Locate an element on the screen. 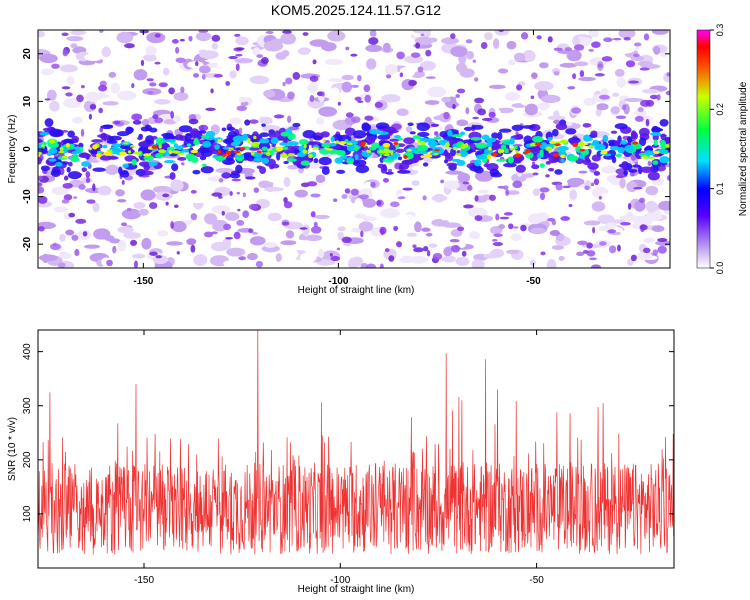 This screenshot has width=750, height=600. spectrogram-y-tick-label: 10 is located at coordinates (27, 101).